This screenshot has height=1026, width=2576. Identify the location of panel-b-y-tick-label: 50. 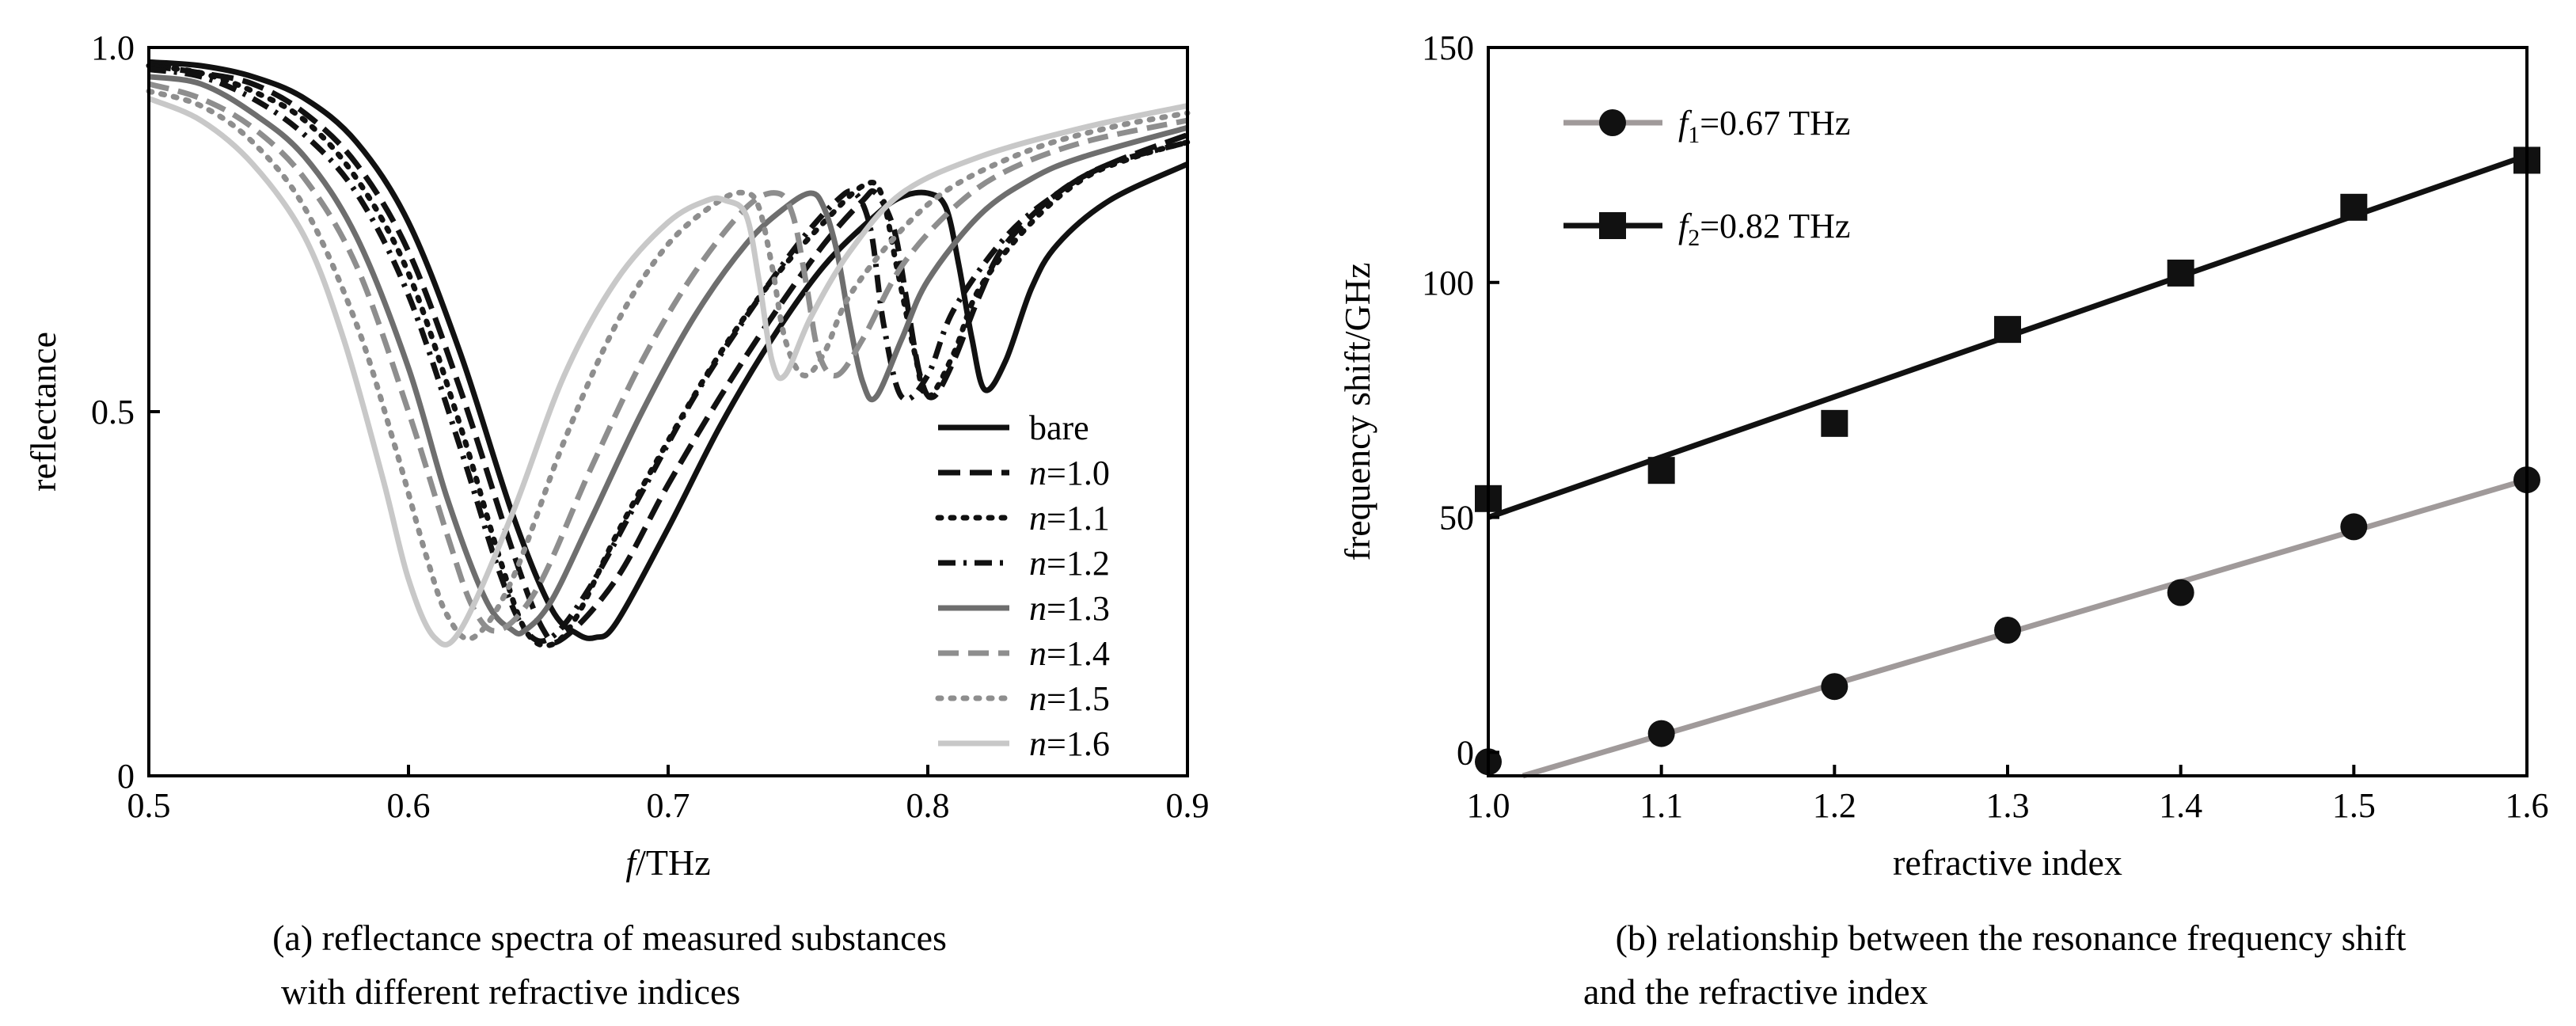
(1457, 518).